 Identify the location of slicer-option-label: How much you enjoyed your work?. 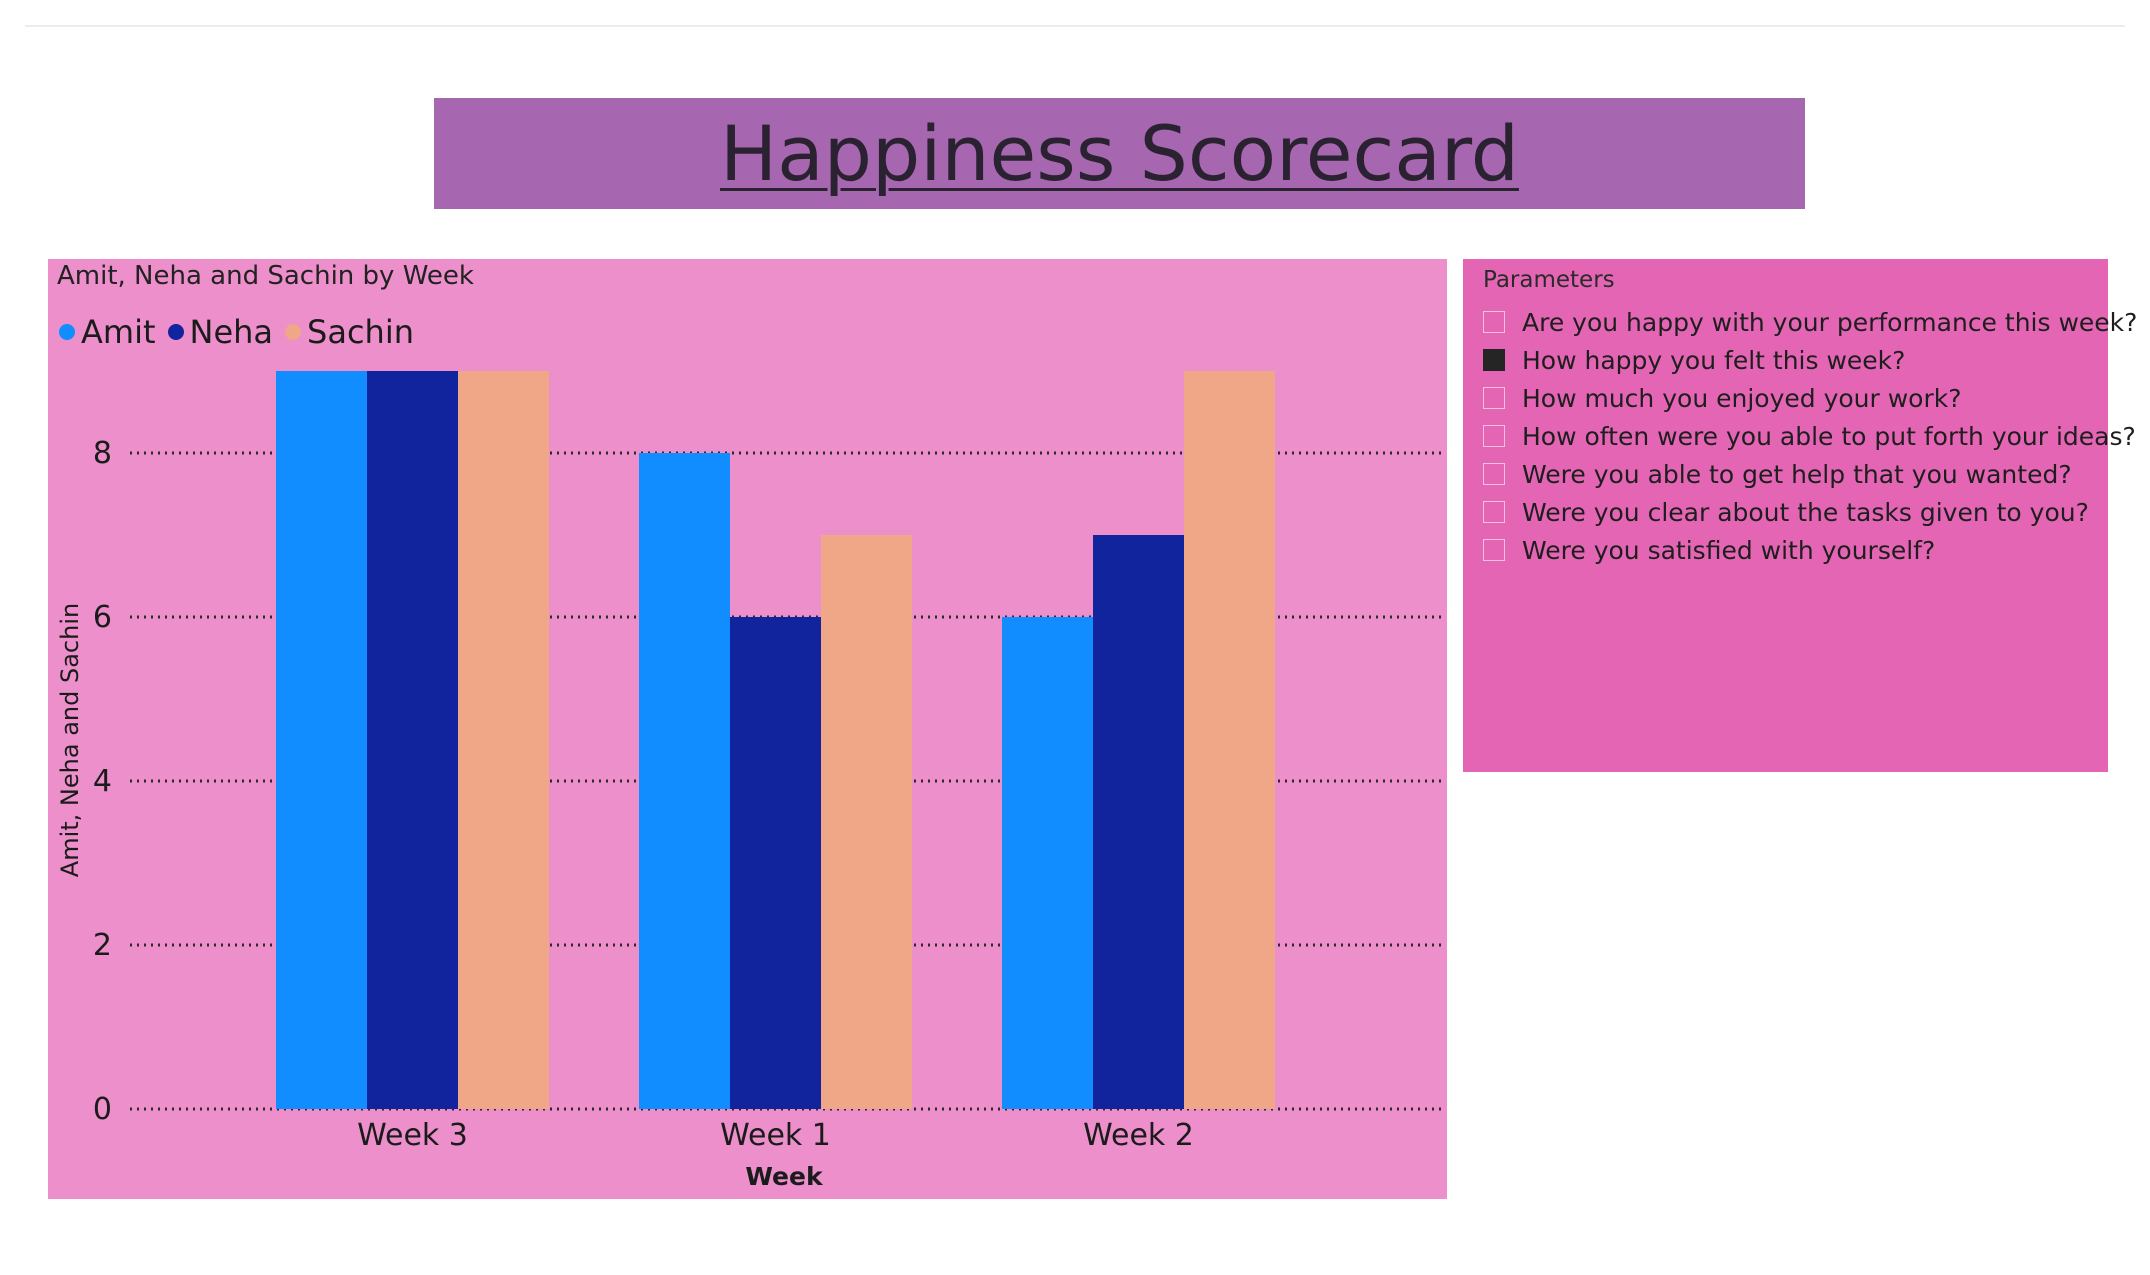
(1742, 398).